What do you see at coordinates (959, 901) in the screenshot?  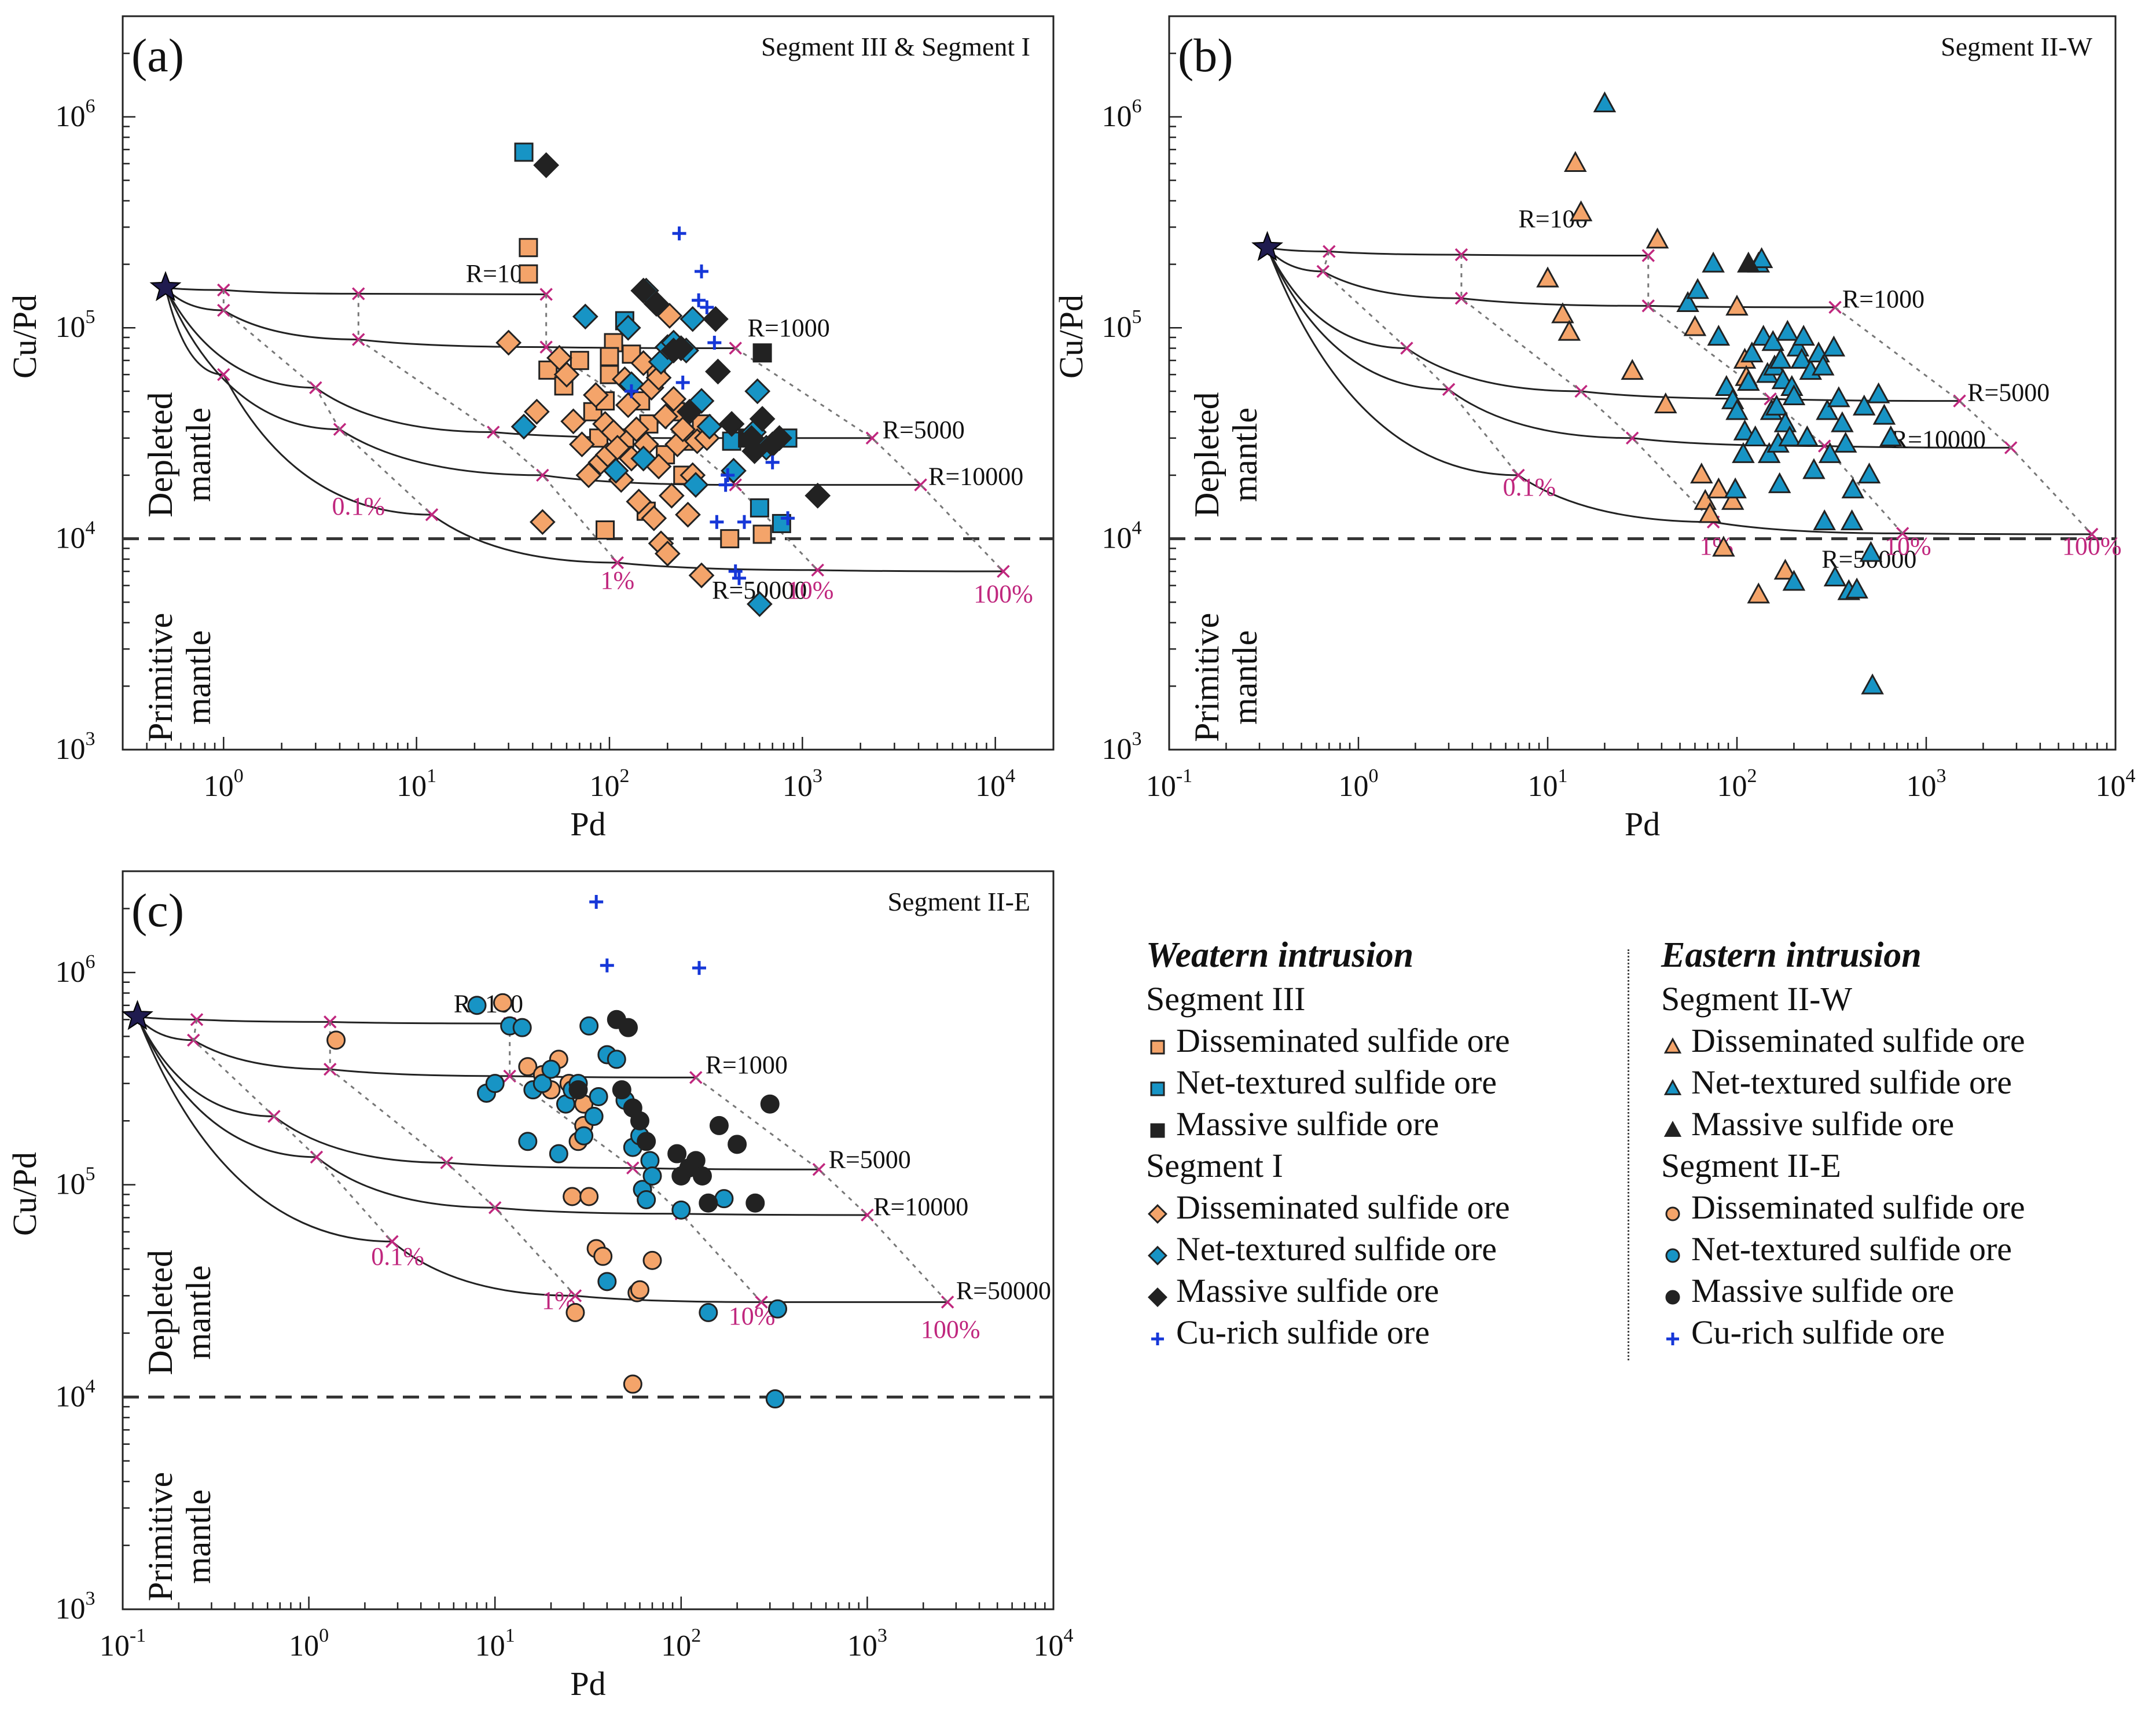 I see `panel-title: Segment II-E` at bounding box center [959, 901].